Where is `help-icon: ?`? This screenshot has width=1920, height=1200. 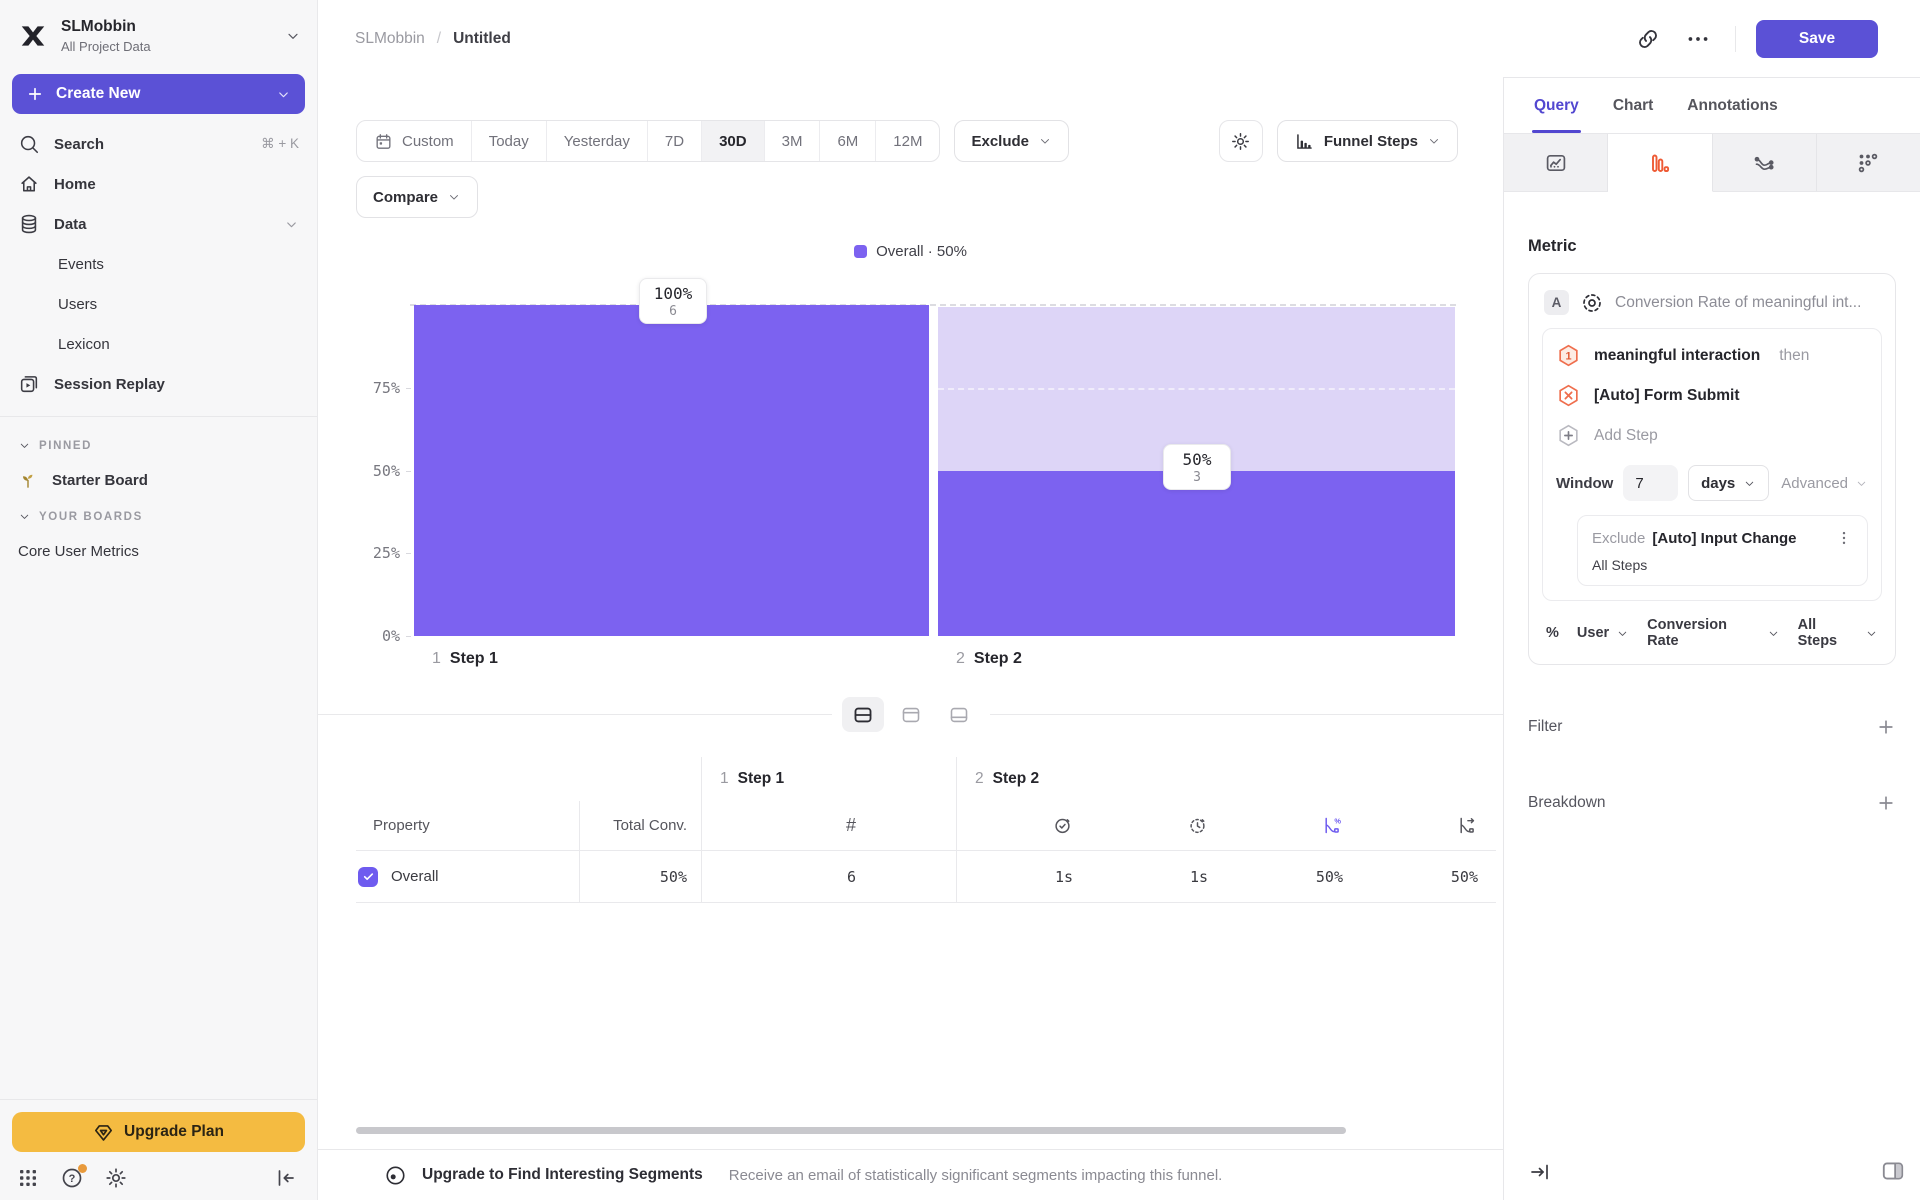
help-icon: ? is located at coordinates (73, 1177).